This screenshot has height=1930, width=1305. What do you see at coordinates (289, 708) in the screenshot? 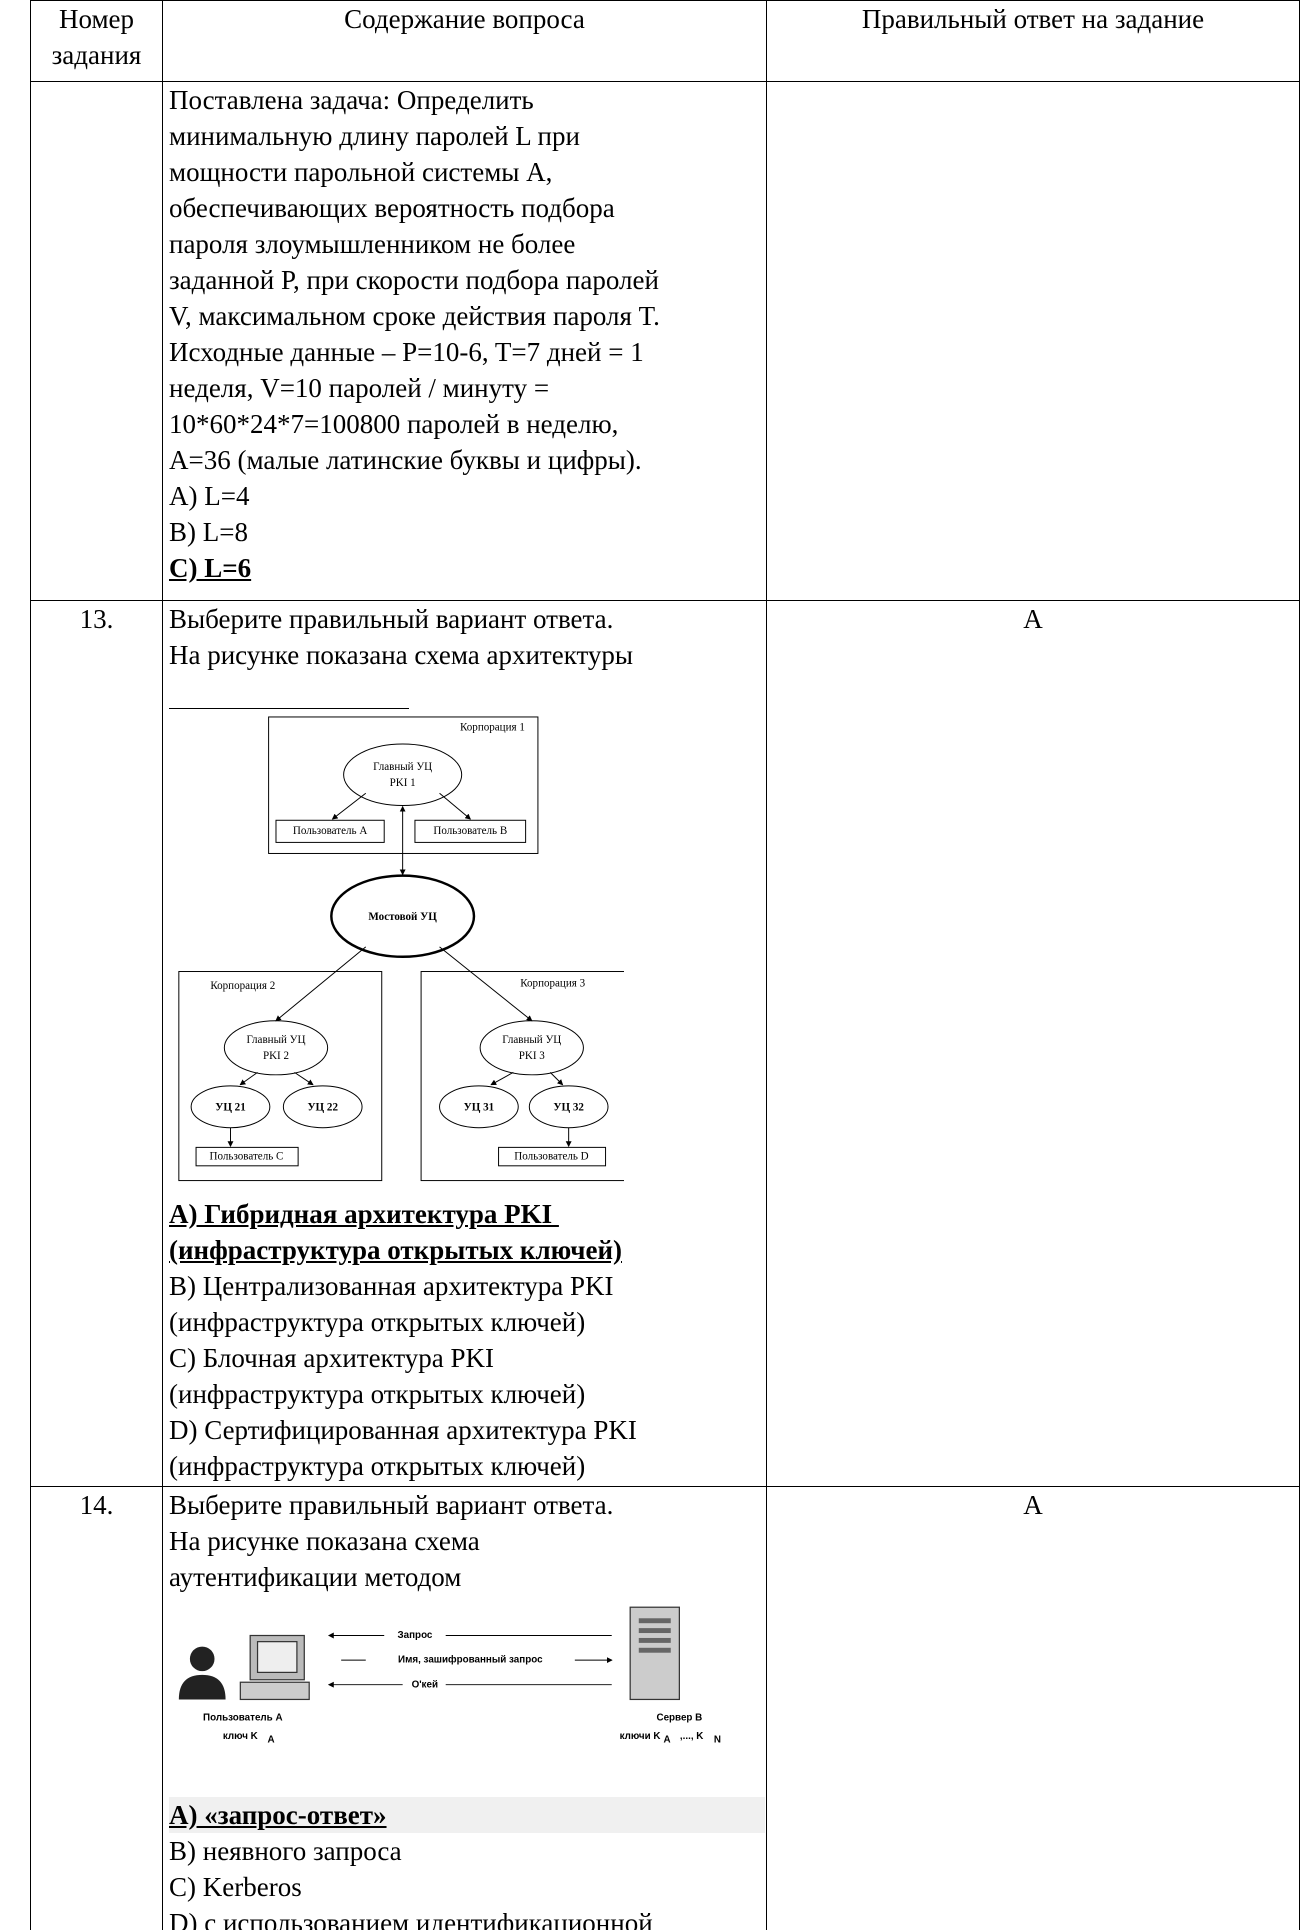
I see `blank-line` at bounding box center [289, 708].